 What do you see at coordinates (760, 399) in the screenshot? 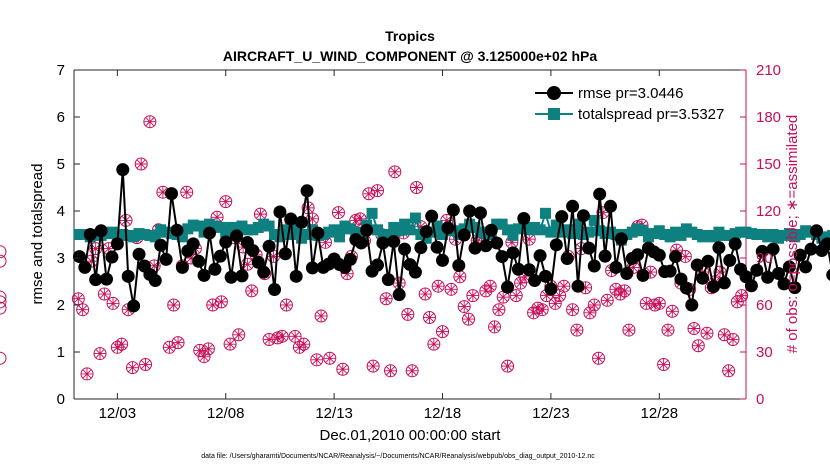
I see `right-tick-label: 0` at bounding box center [760, 399].